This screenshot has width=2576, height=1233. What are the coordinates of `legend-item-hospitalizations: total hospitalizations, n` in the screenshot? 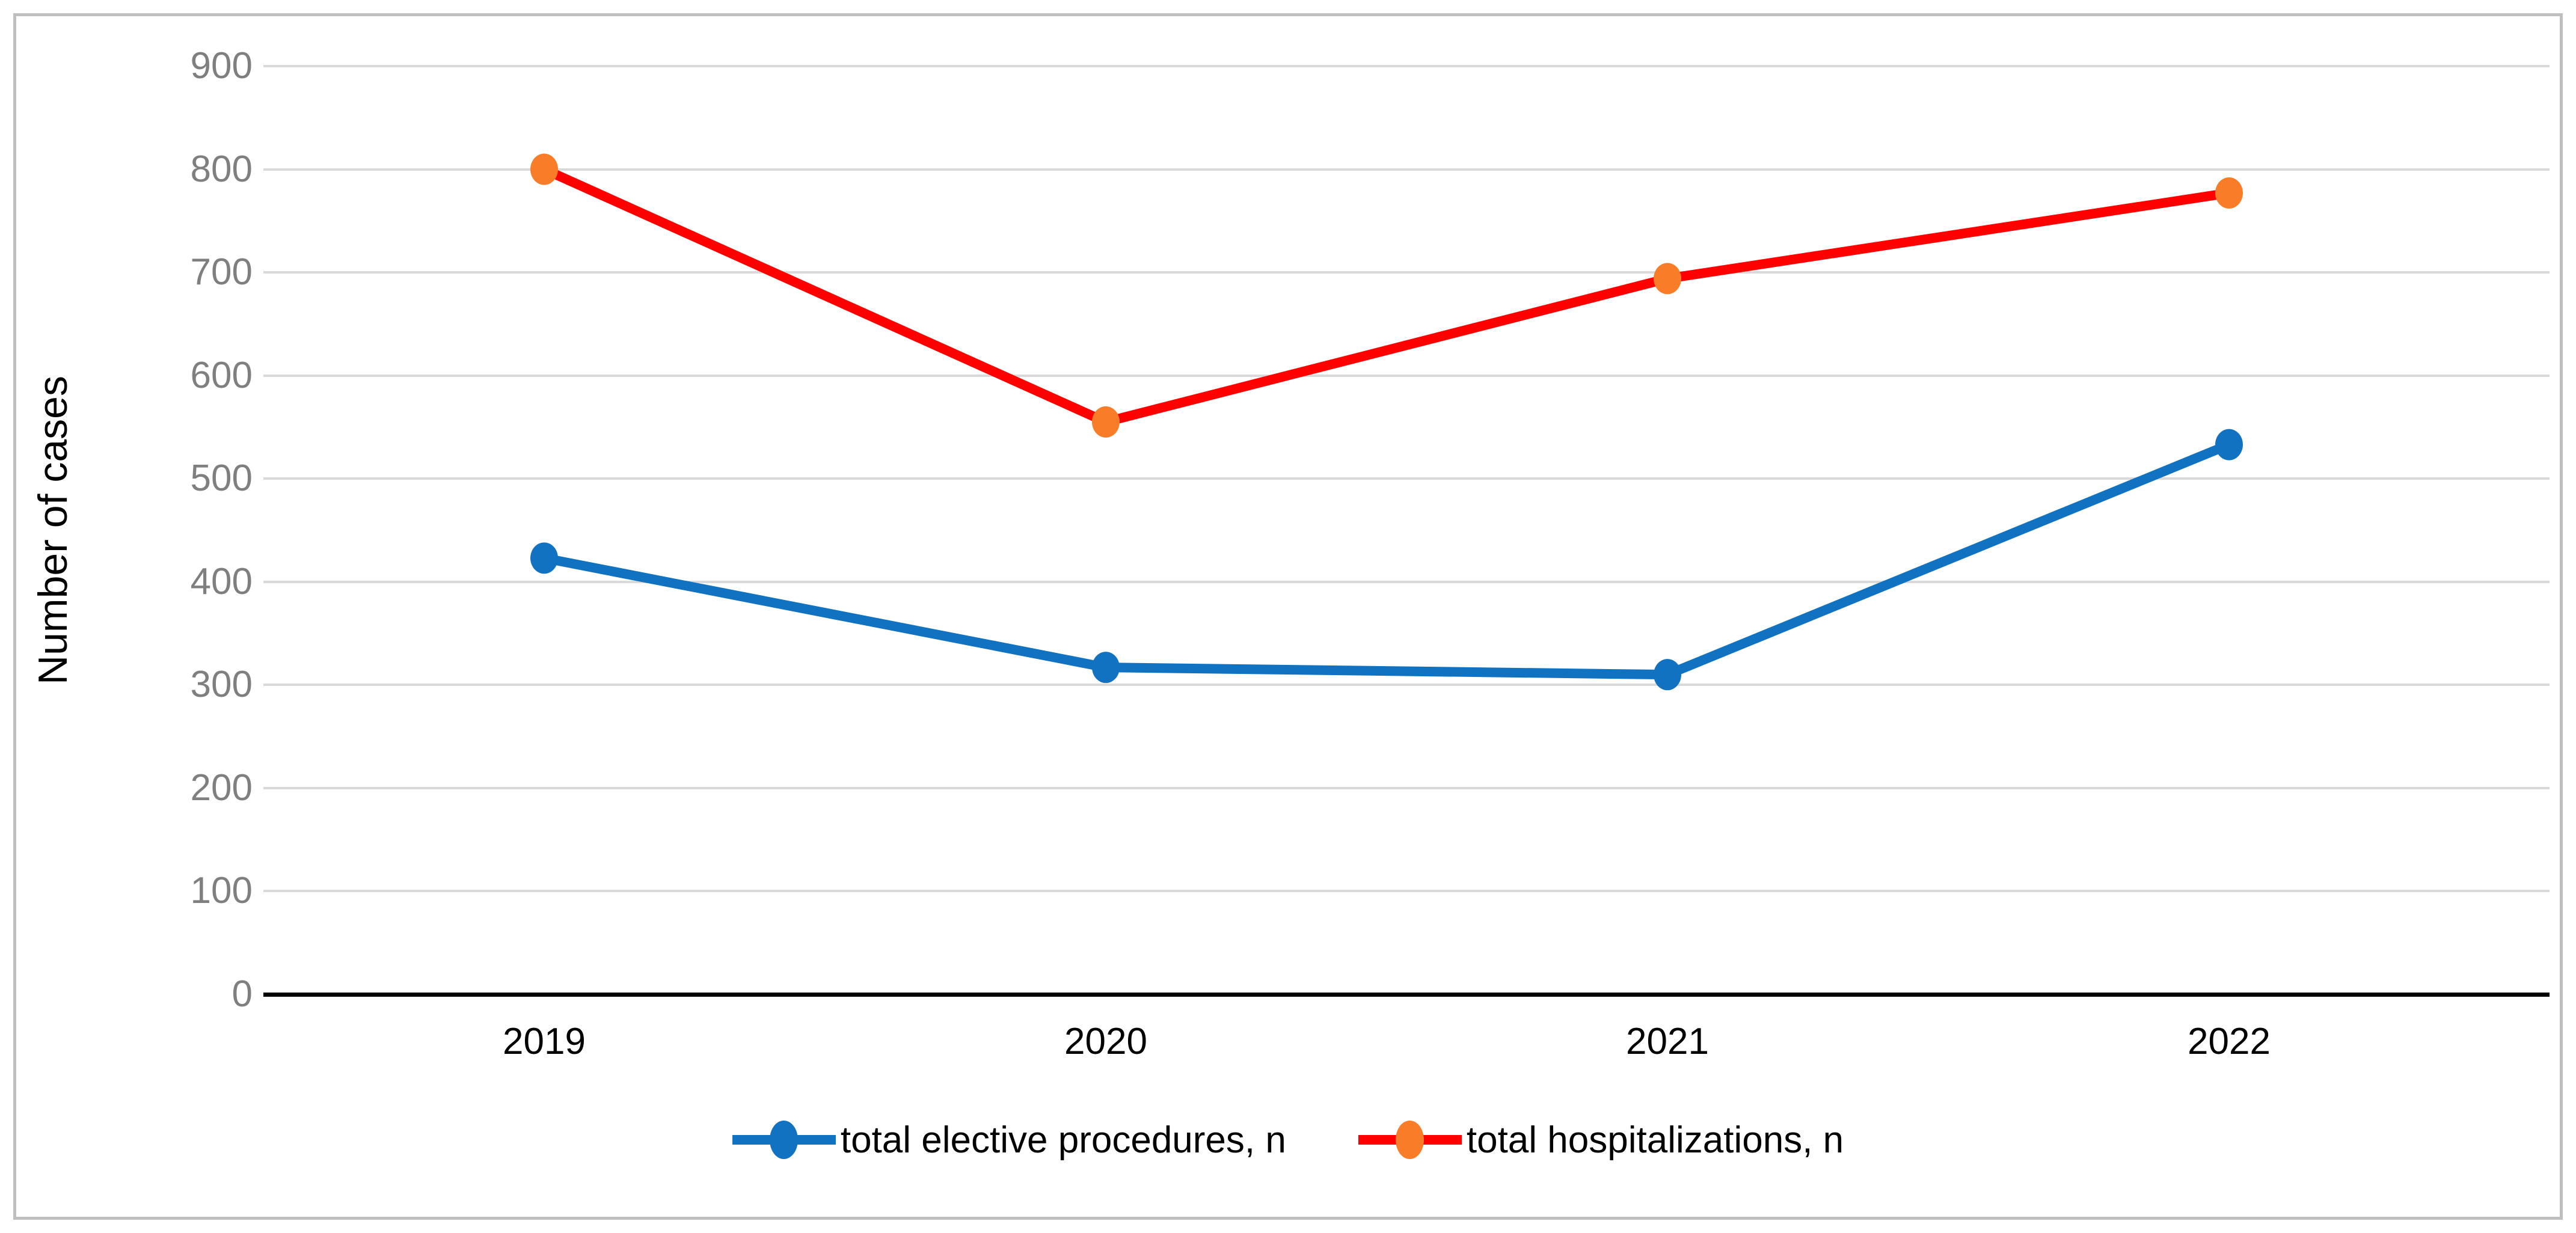 It's located at (1601, 1140).